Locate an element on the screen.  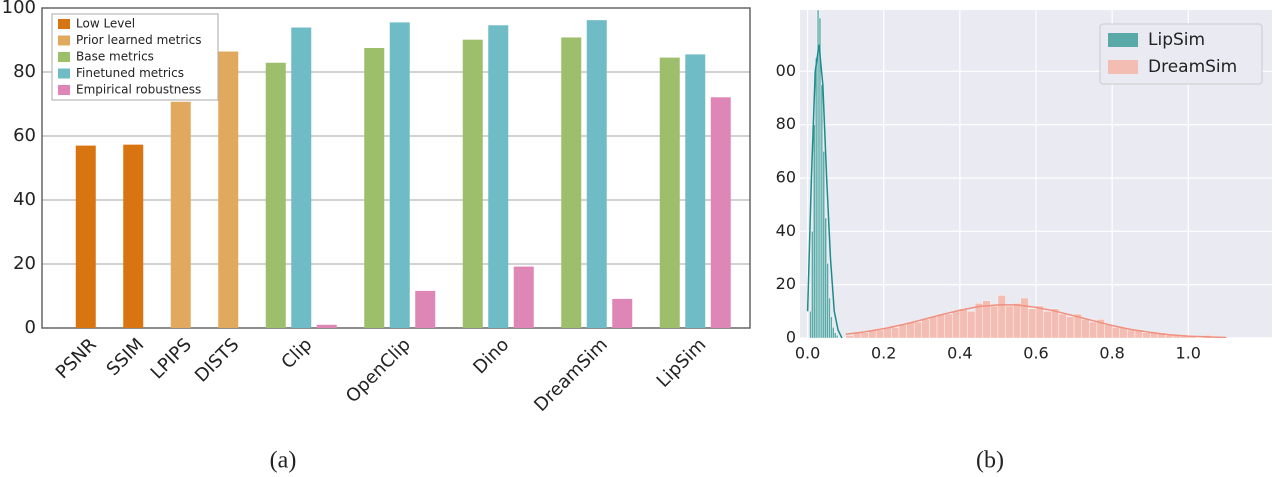
x-tick-label: Dino is located at coordinates (491, 356).